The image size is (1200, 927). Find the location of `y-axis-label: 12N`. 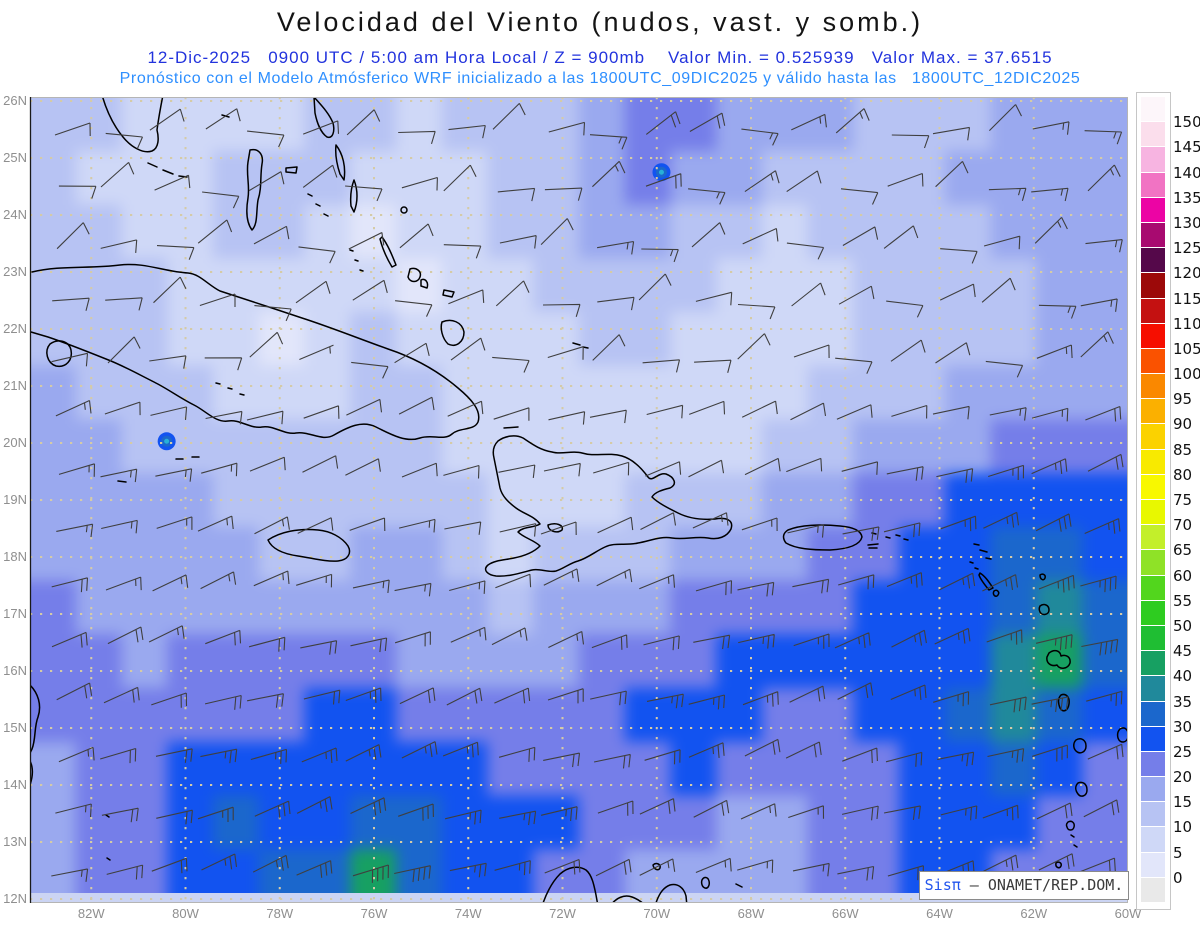

y-axis-label: 12N is located at coordinates (15, 898).